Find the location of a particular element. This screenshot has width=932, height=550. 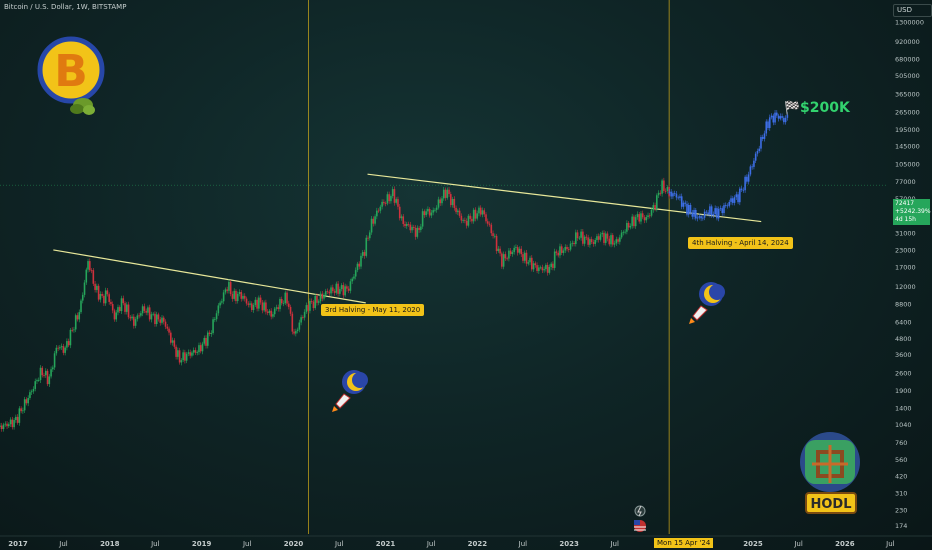

x-tick-label: 2019 is located at coordinates (202, 544).